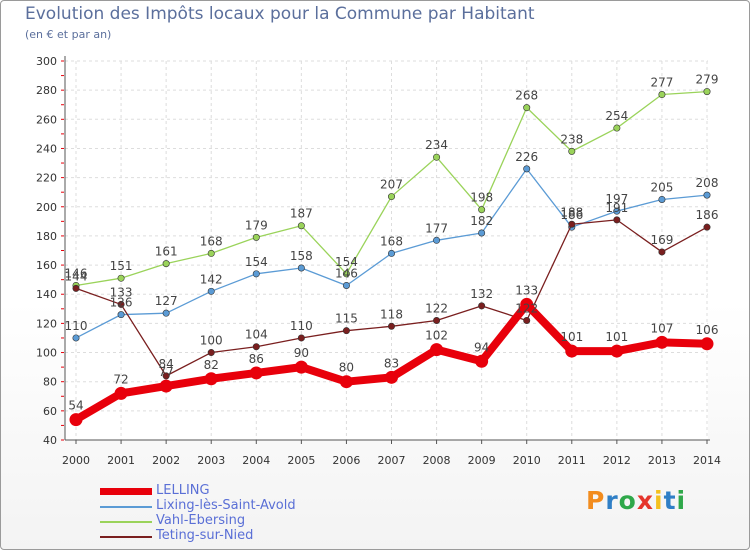 The image size is (750, 550). I want to click on y-tick-label: 220, so click(46, 178).